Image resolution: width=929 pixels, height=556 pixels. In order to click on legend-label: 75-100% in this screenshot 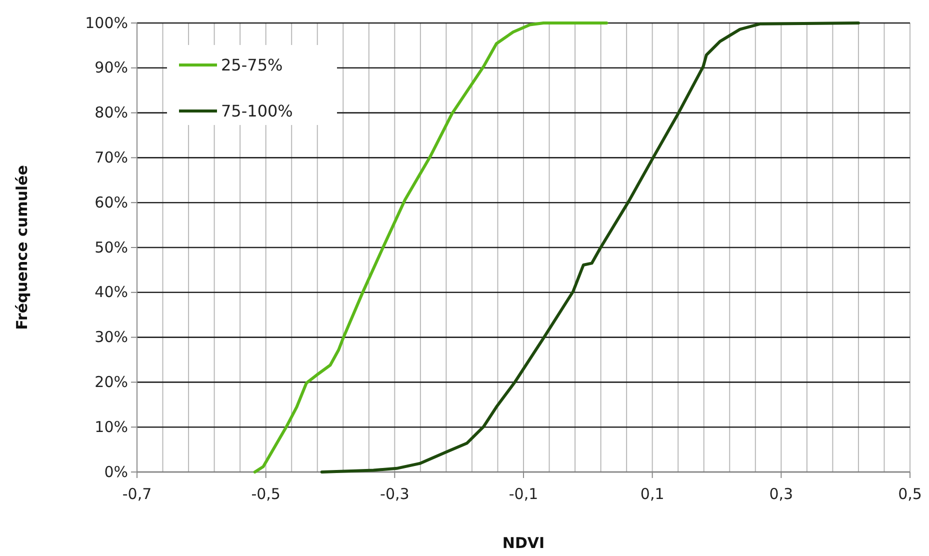, I will do `click(257, 111)`.